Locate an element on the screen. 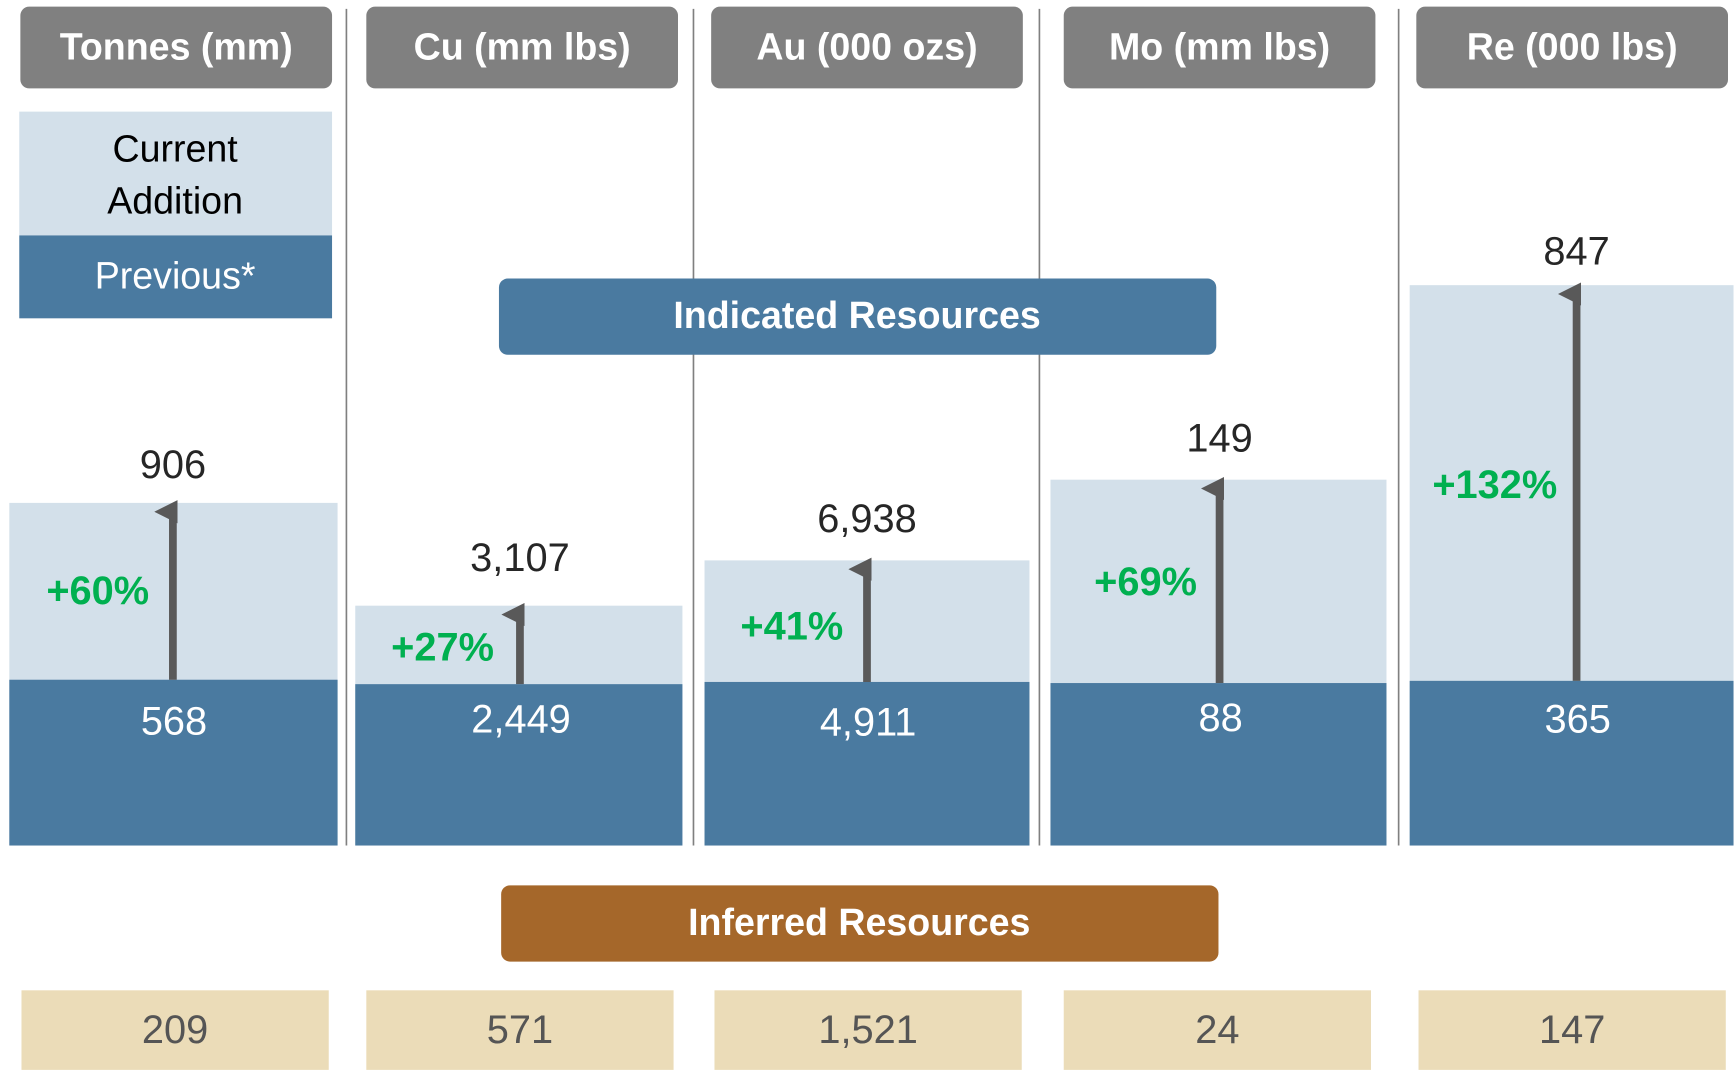 Image resolution: width=1734 pixels, height=1071 pixels. inferred-banner is located at coordinates (860, 923).